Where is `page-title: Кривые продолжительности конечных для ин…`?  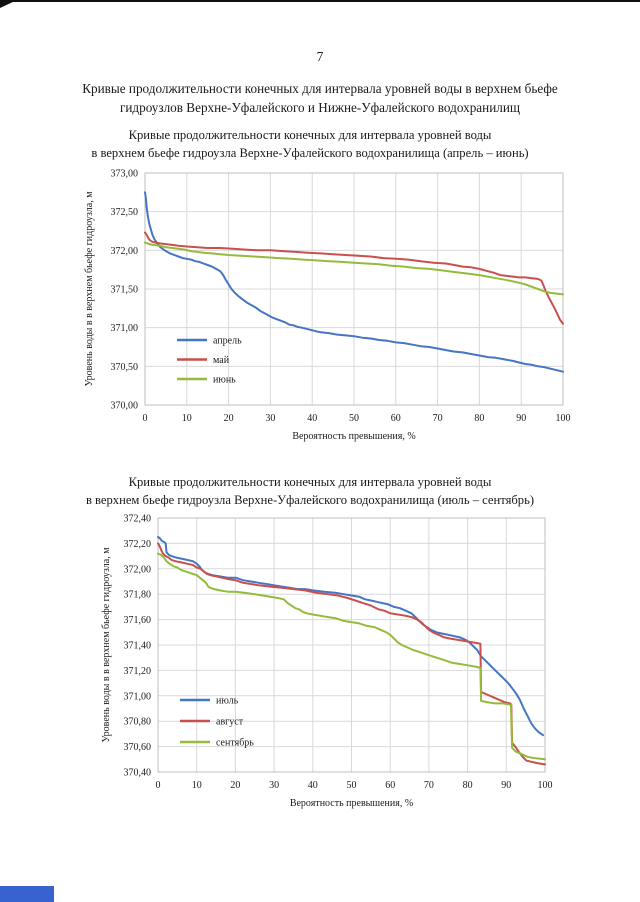 page-title: Кривые продолжительности конечных для ин… is located at coordinates (320, 98).